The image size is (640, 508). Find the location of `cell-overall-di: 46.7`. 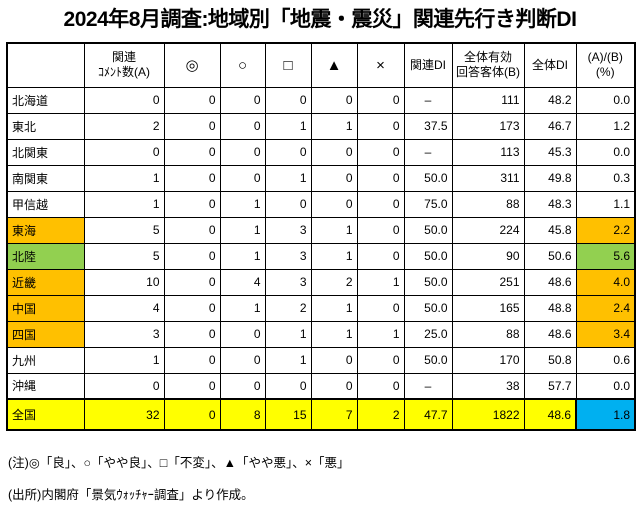

cell-overall-di: 46.7 is located at coordinates (550, 126).